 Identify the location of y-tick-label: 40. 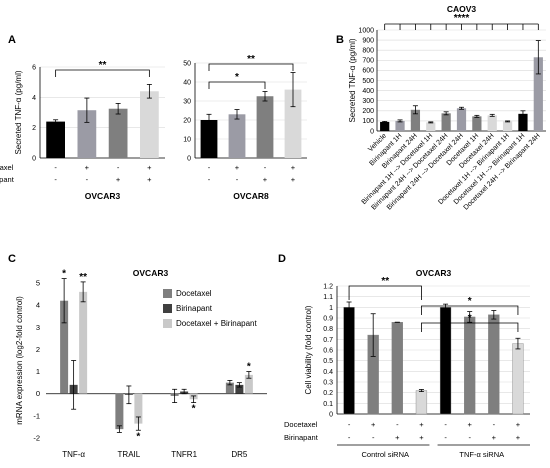
(187, 83).